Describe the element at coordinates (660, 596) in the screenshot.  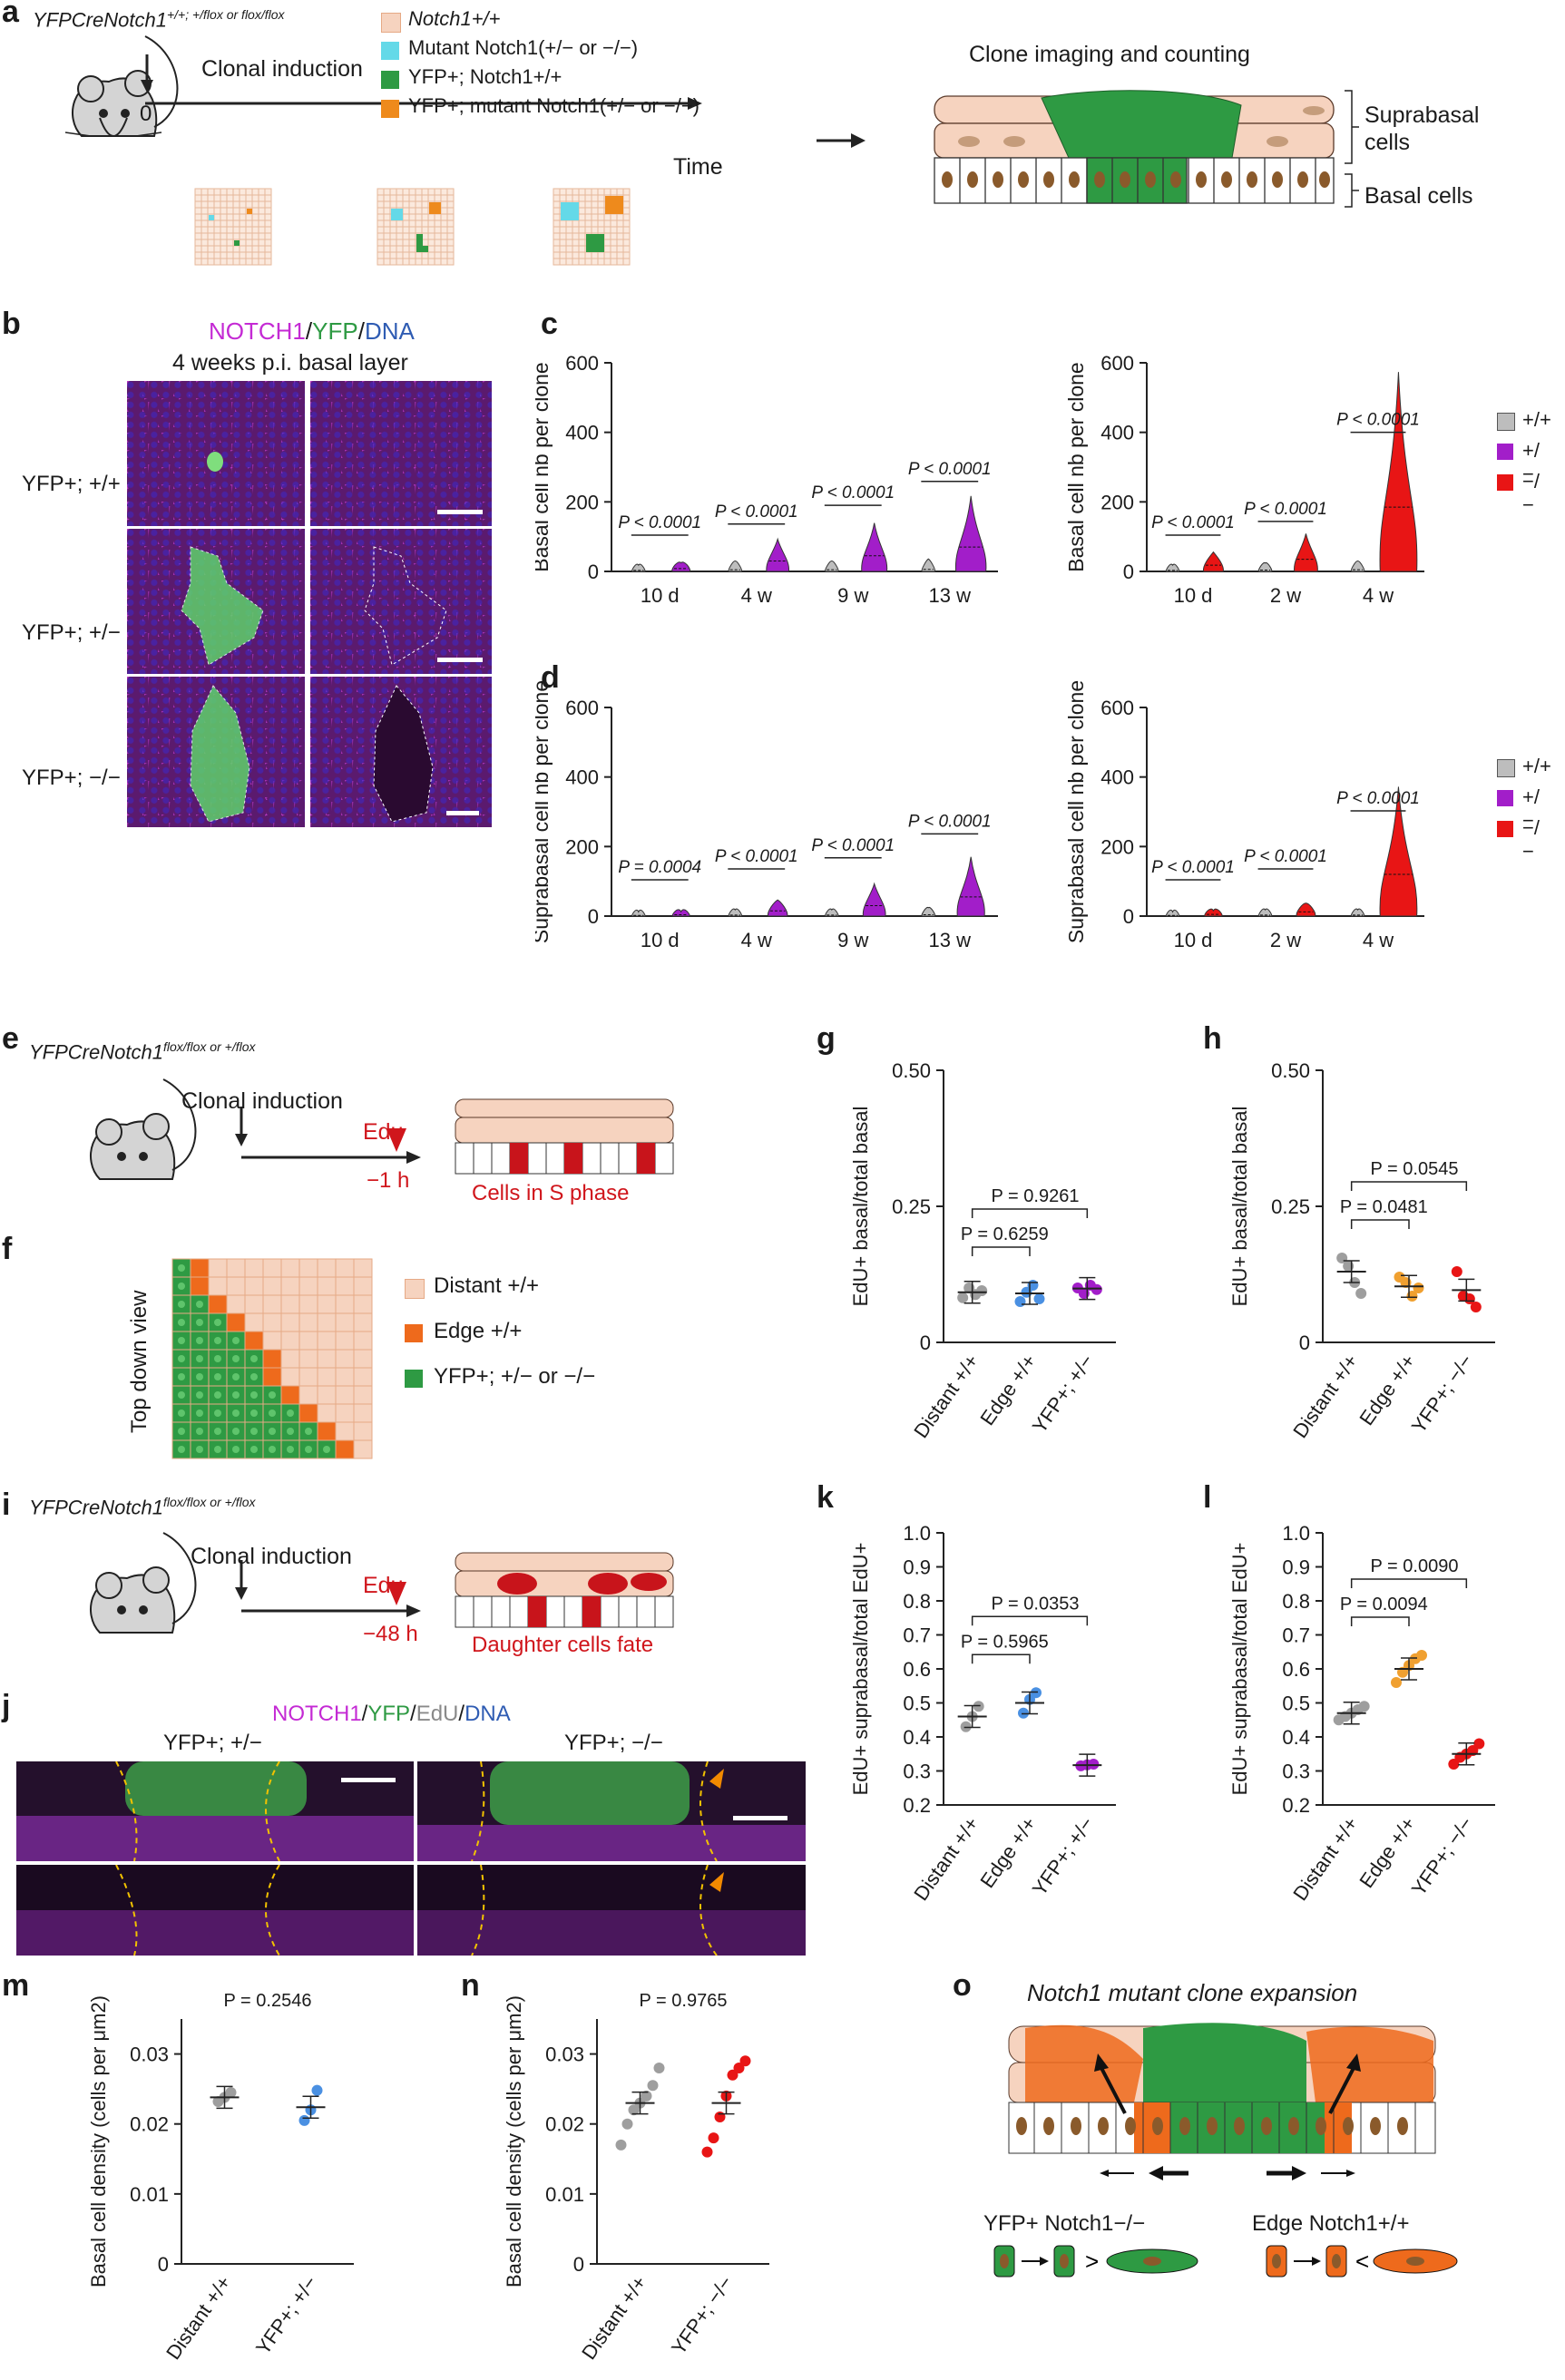
I see `x-tick-label: 10 d` at that location.